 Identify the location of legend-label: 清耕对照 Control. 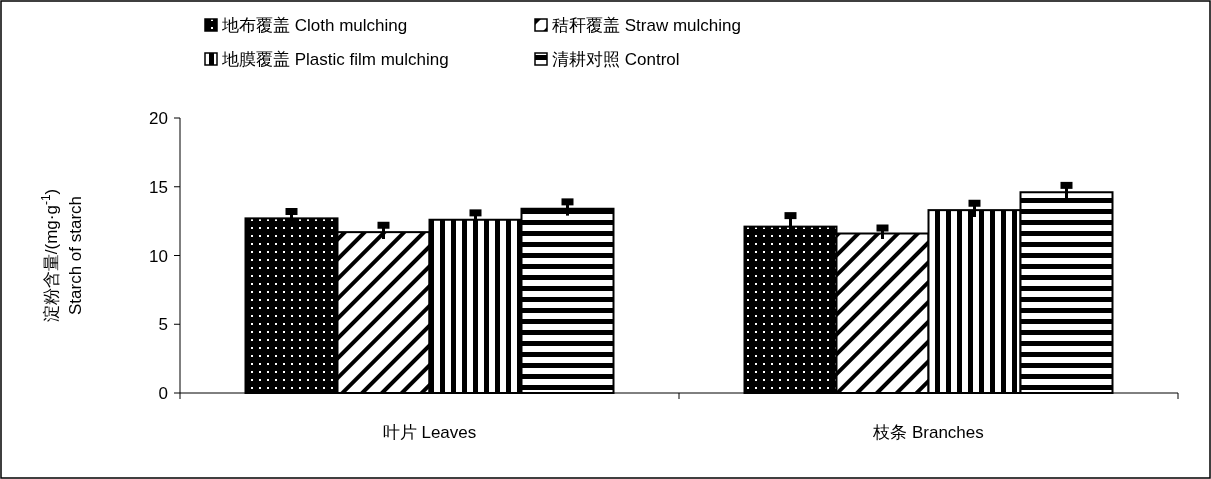
(616, 59).